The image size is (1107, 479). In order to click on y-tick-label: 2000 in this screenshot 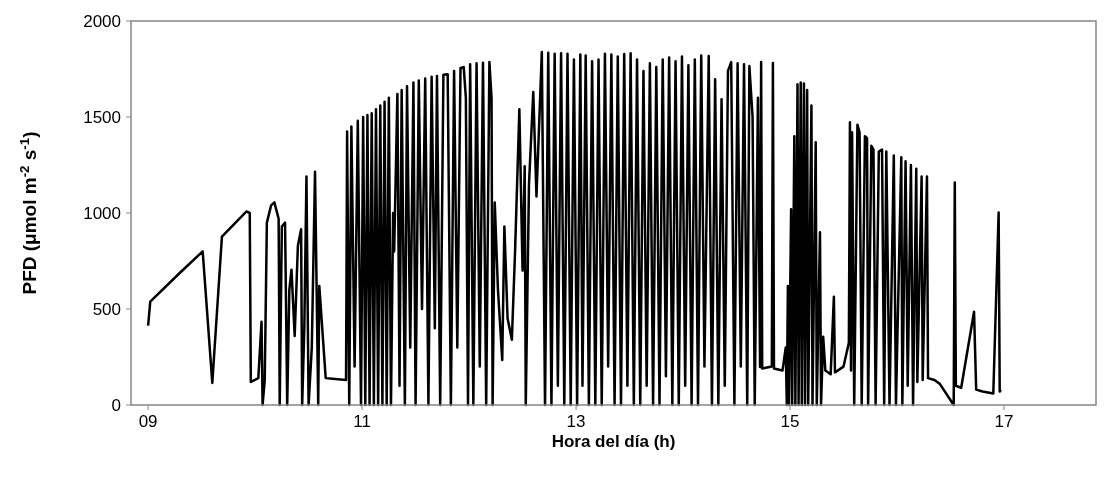, I will do `click(102, 21)`.